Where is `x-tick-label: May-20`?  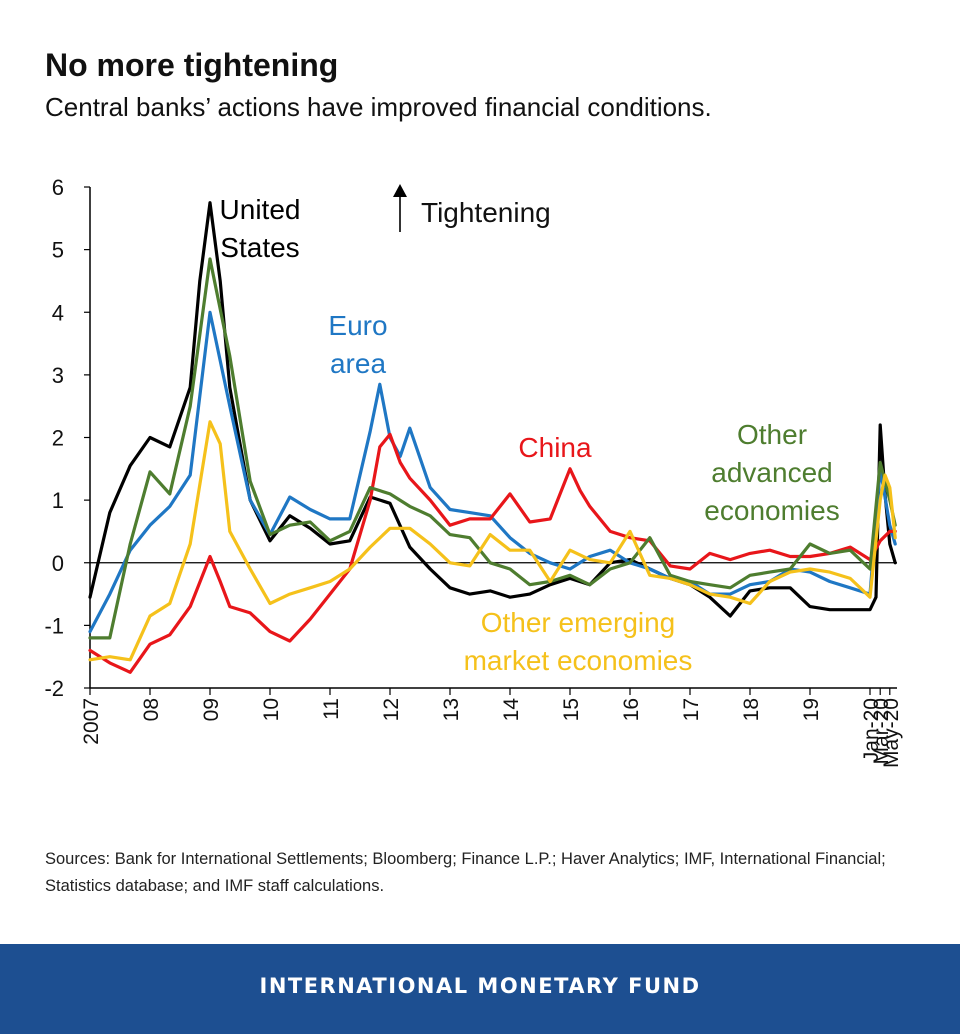
x-tick-label: May-20 is located at coordinates (891, 733).